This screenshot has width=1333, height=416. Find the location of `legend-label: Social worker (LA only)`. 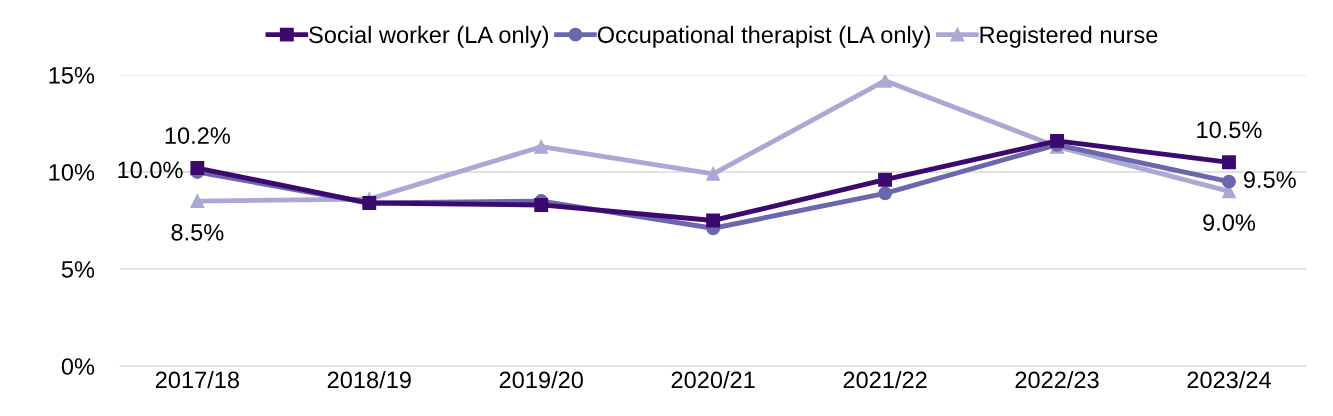

legend-label: Social worker (LA only) is located at coordinates (429, 36).